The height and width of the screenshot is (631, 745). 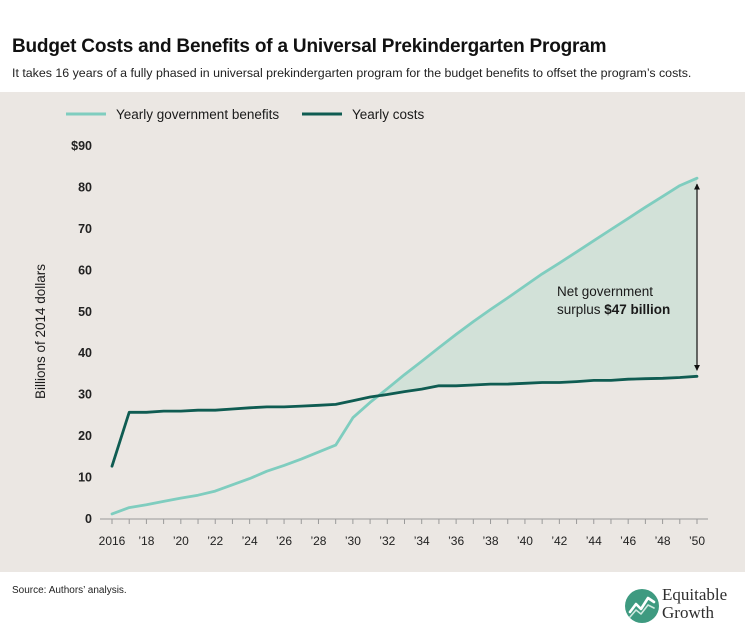 I want to click on x-tick-label: ’26, so click(x=284, y=541).